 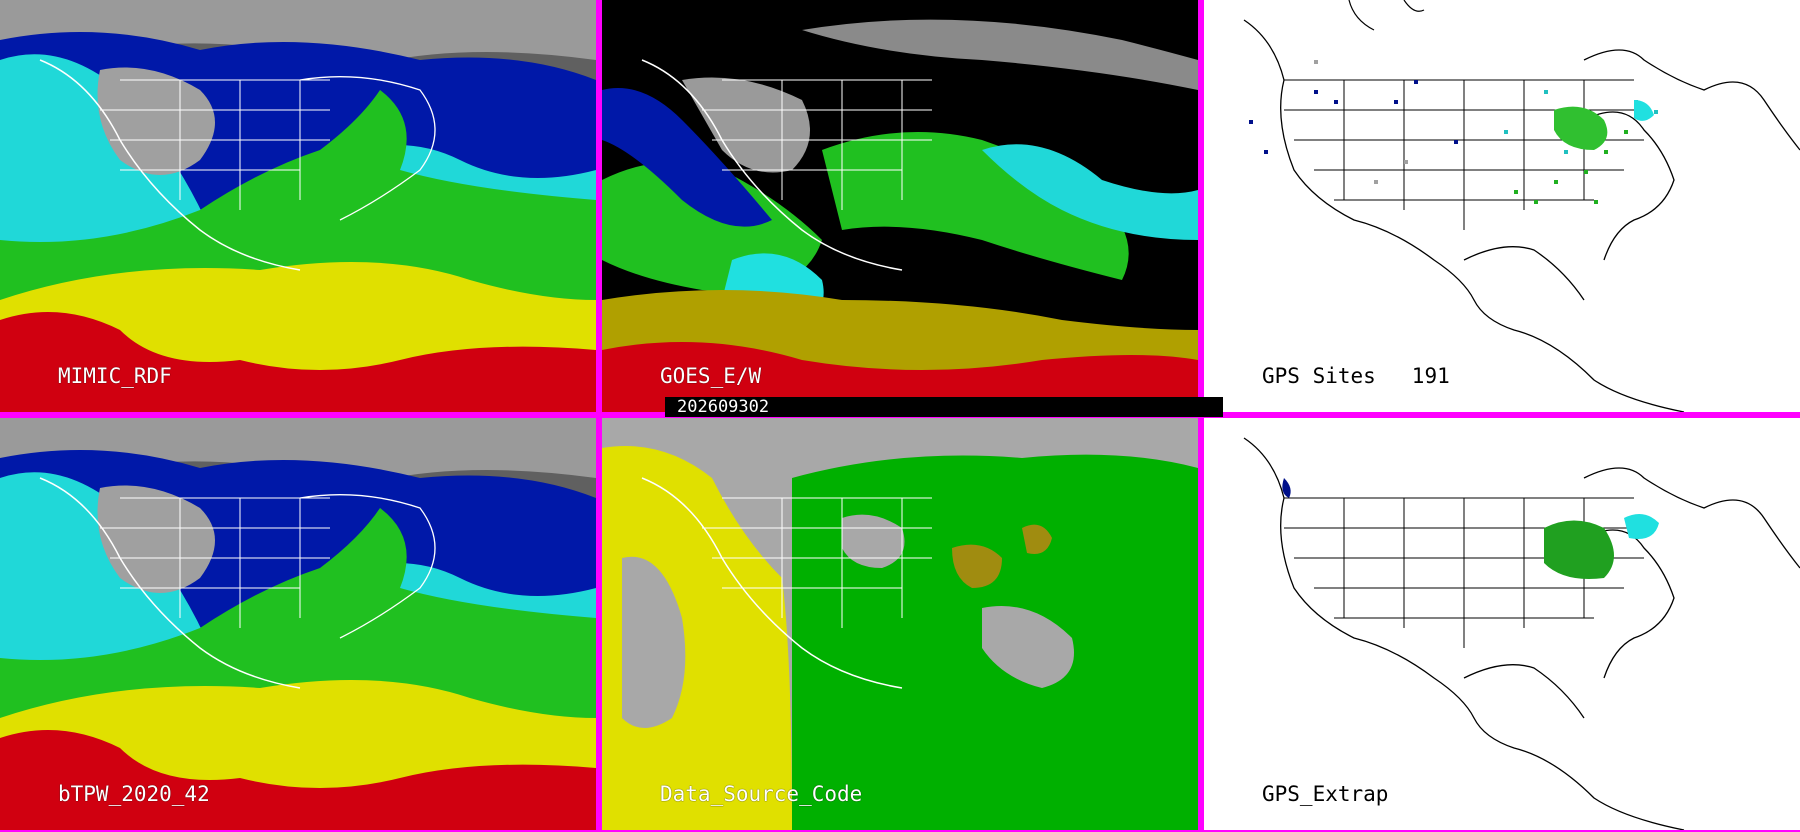 I want to click on panel-label: GPS Sites 191, so click(x=1356, y=376).